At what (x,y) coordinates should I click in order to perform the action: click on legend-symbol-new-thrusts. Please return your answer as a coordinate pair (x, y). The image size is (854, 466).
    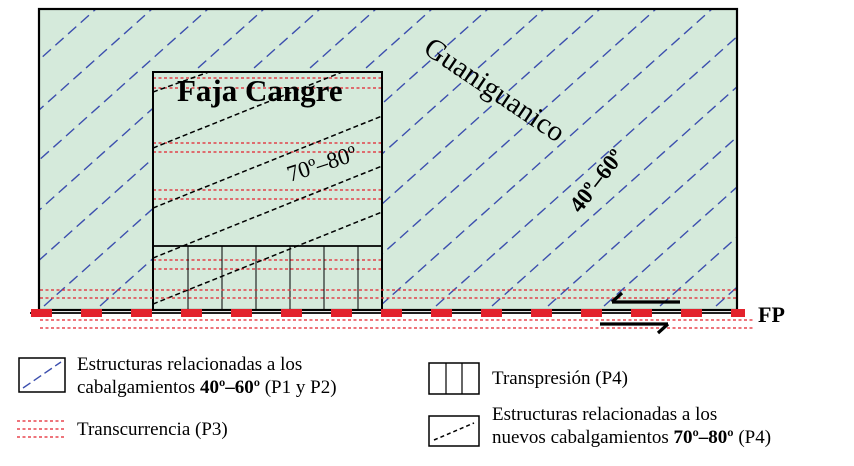
    Looking at the image, I should click on (454, 431).